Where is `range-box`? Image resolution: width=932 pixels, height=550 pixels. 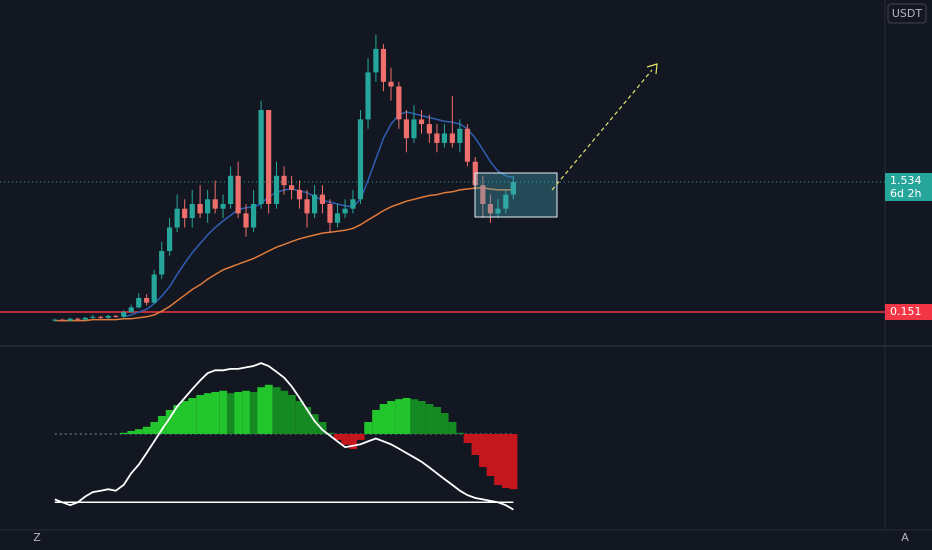
range-box is located at coordinates (516, 195).